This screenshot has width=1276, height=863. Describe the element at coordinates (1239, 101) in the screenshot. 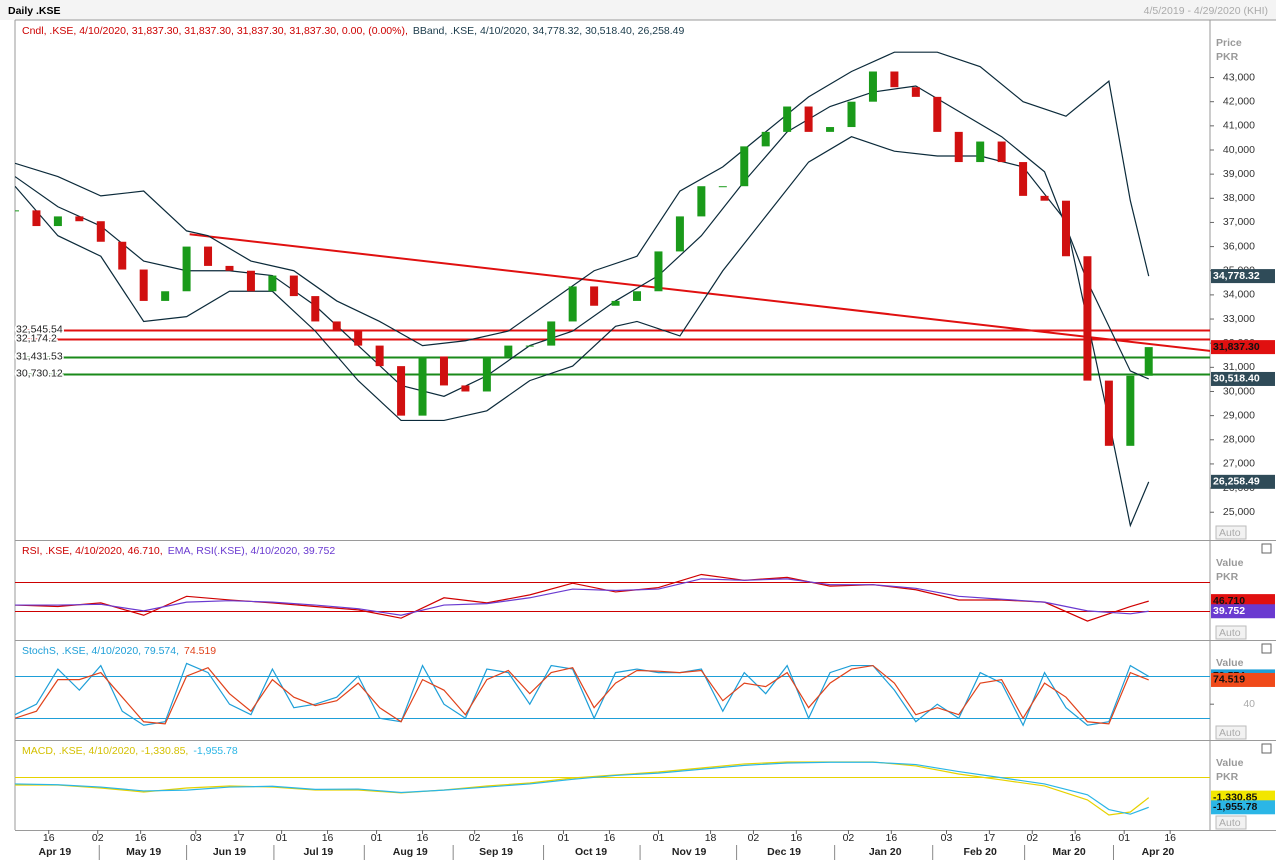

I see `y-tick-label: 42,000` at that location.